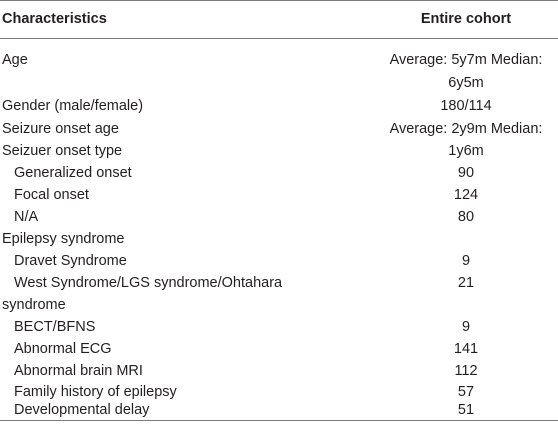 The height and width of the screenshot is (426, 558). Describe the element at coordinates (466, 349) in the screenshot. I see `row-value: 141` at that location.